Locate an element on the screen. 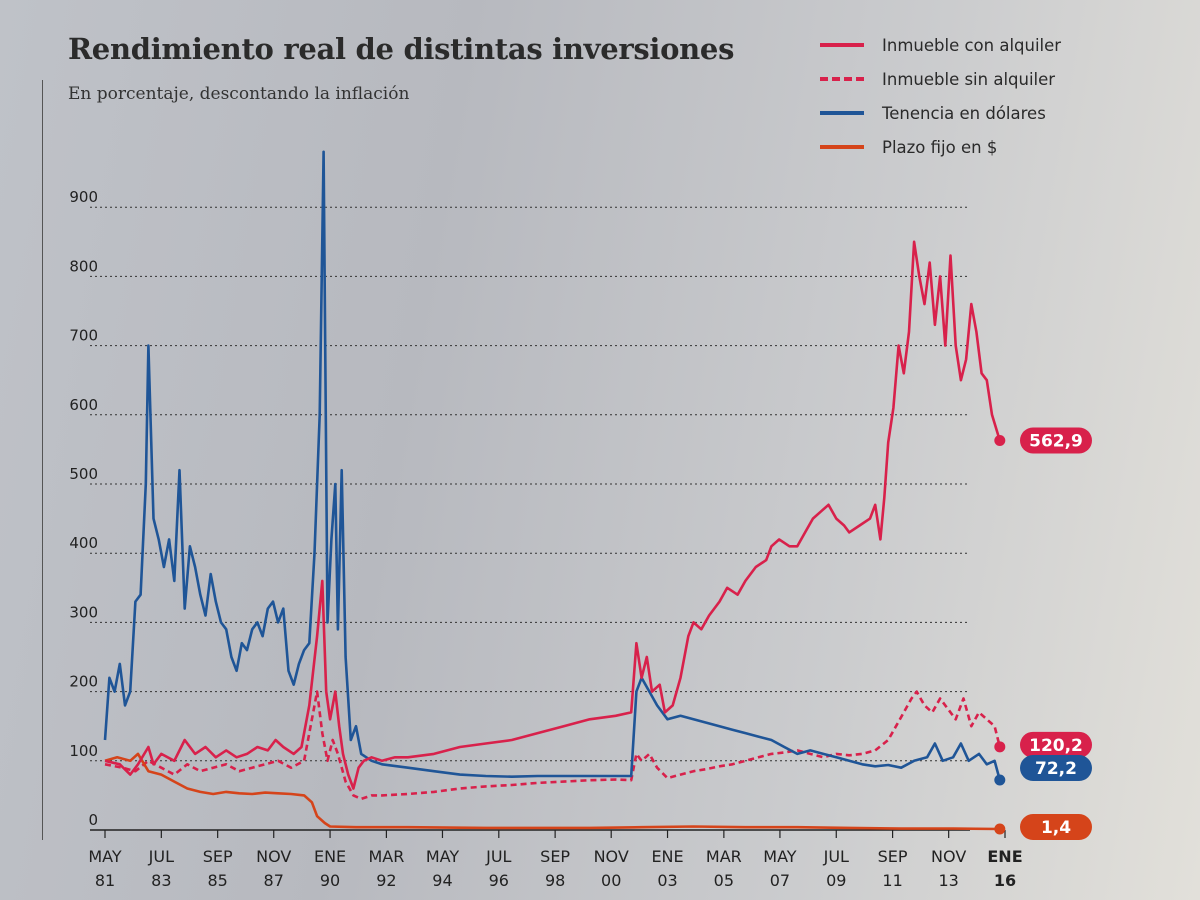 The height and width of the screenshot is (900, 1200). x-tick-label-year: 00 is located at coordinates (611, 880).